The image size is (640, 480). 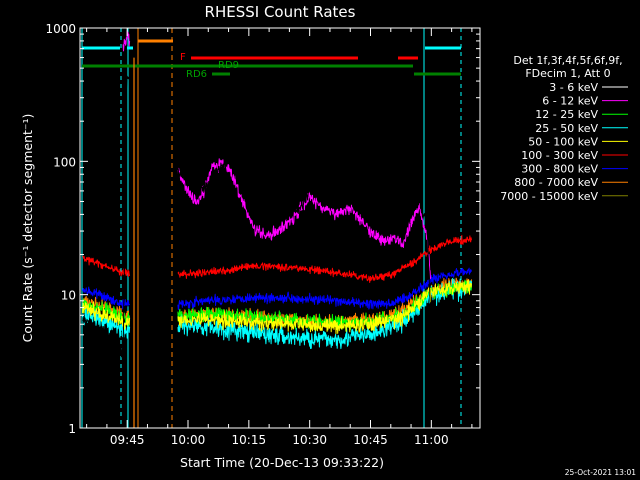 What do you see at coordinates (228, 65) in the screenshot?
I see `state-label-rd9: RD9` at bounding box center [228, 65].